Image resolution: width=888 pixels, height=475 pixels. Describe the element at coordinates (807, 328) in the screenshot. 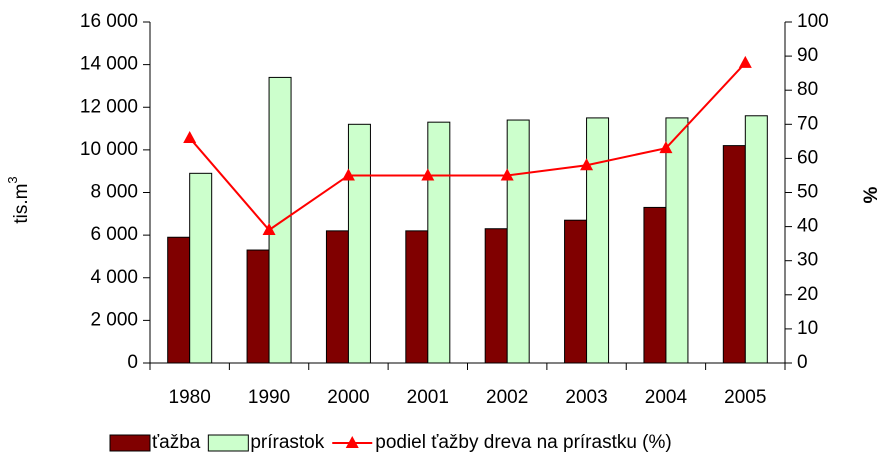

I see `y2-tick-label: 10` at that location.